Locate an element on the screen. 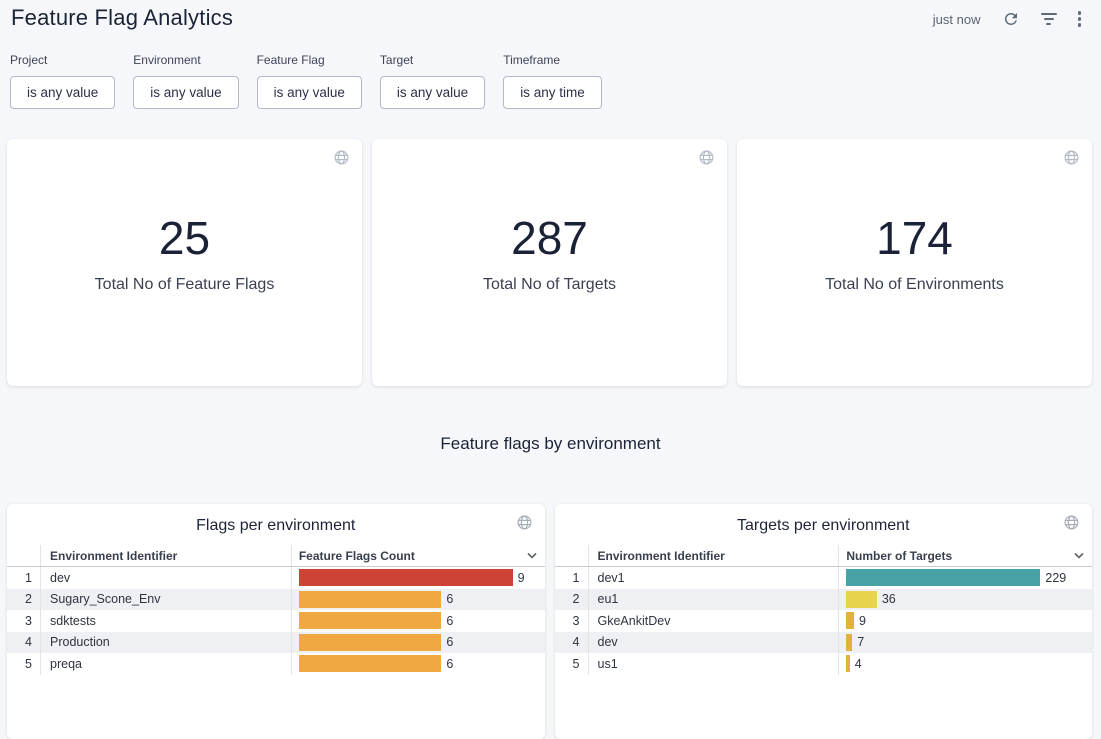 This screenshot has height=739, width=1101. stat-card-feature-flags: 25 Total No of Feature Flags is located at coordinates (184, 262).